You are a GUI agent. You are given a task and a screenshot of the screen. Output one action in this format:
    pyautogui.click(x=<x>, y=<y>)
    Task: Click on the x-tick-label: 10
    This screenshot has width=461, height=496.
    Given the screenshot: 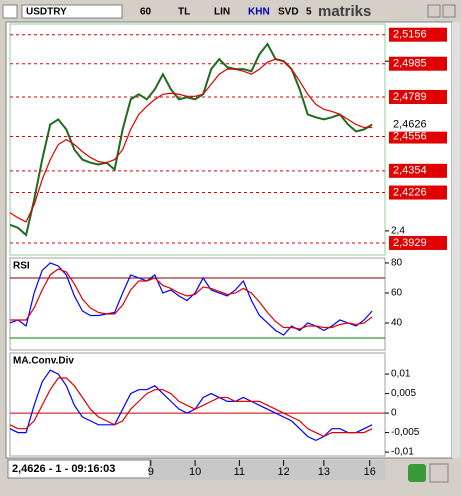 What is the action you would take?
    pyautogui.click(x=195, y=472)
    